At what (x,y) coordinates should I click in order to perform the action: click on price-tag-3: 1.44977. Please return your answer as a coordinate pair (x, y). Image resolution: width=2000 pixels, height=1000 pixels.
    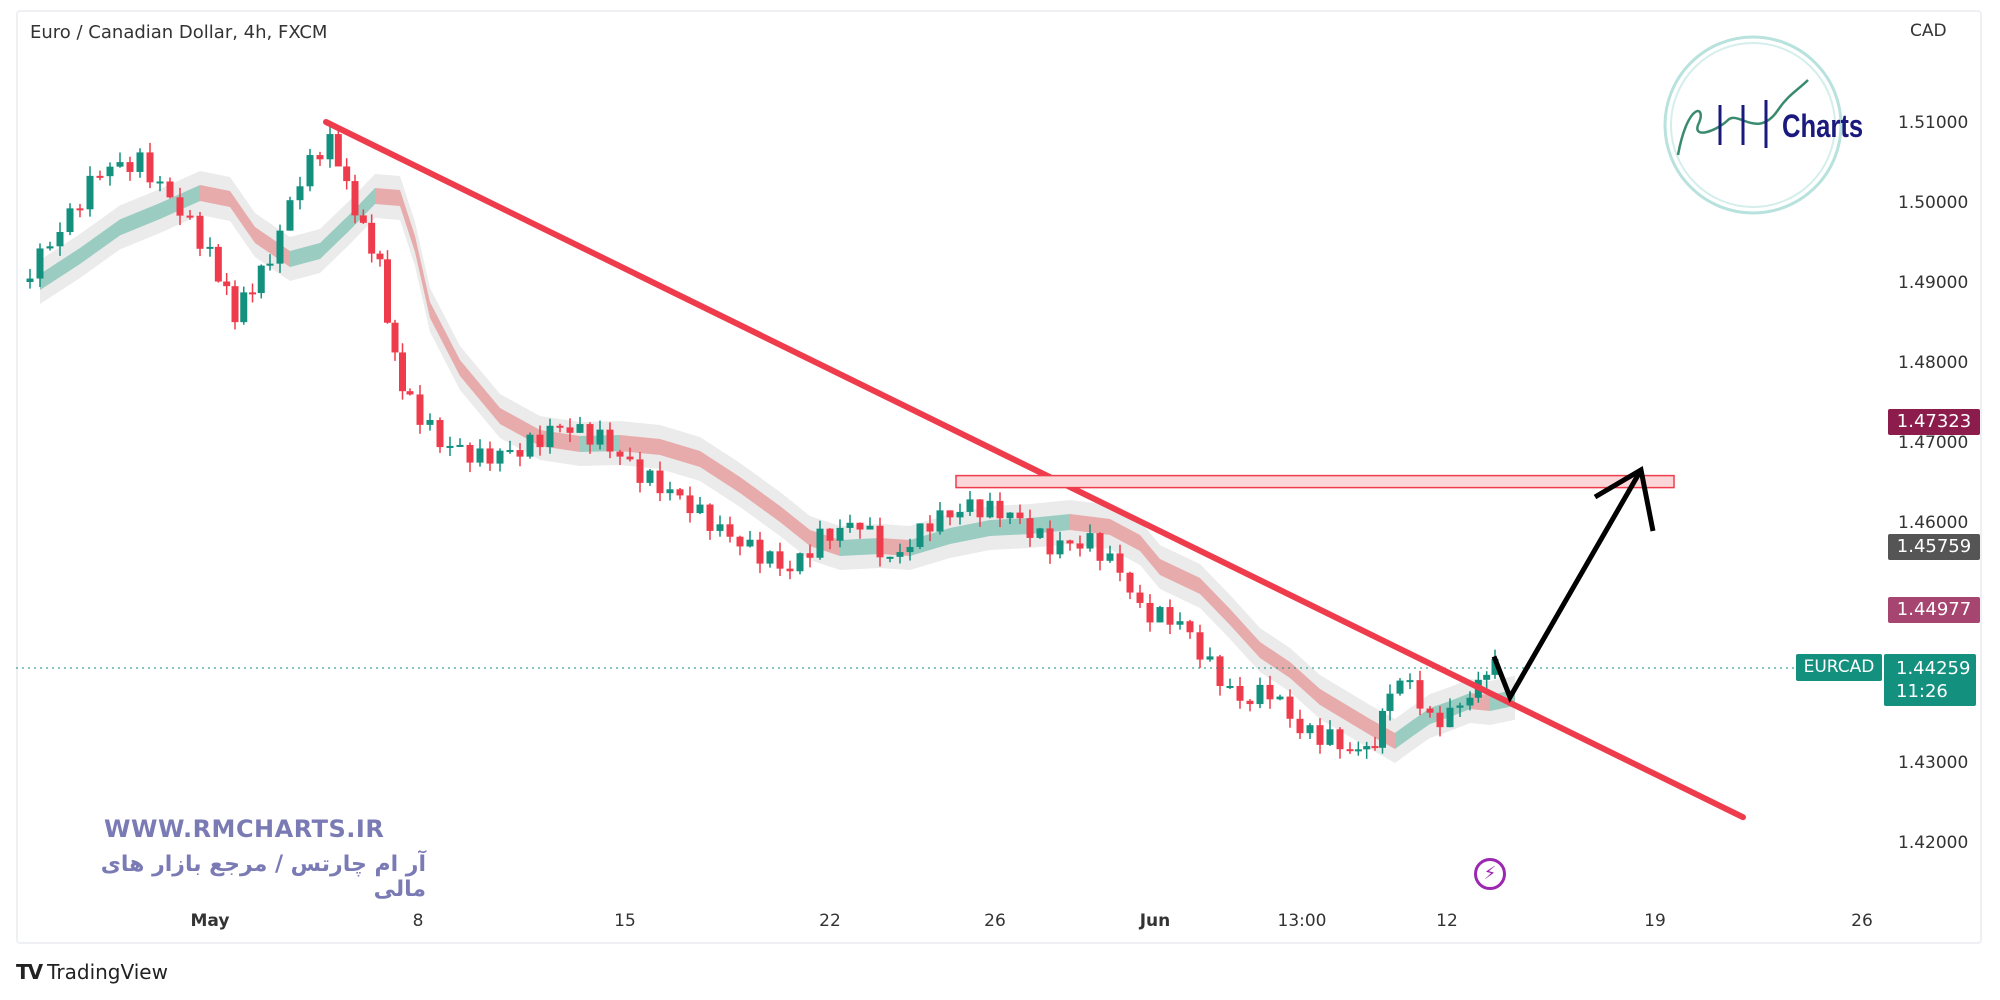
    Looking at the image, I should click on (1934, 610).